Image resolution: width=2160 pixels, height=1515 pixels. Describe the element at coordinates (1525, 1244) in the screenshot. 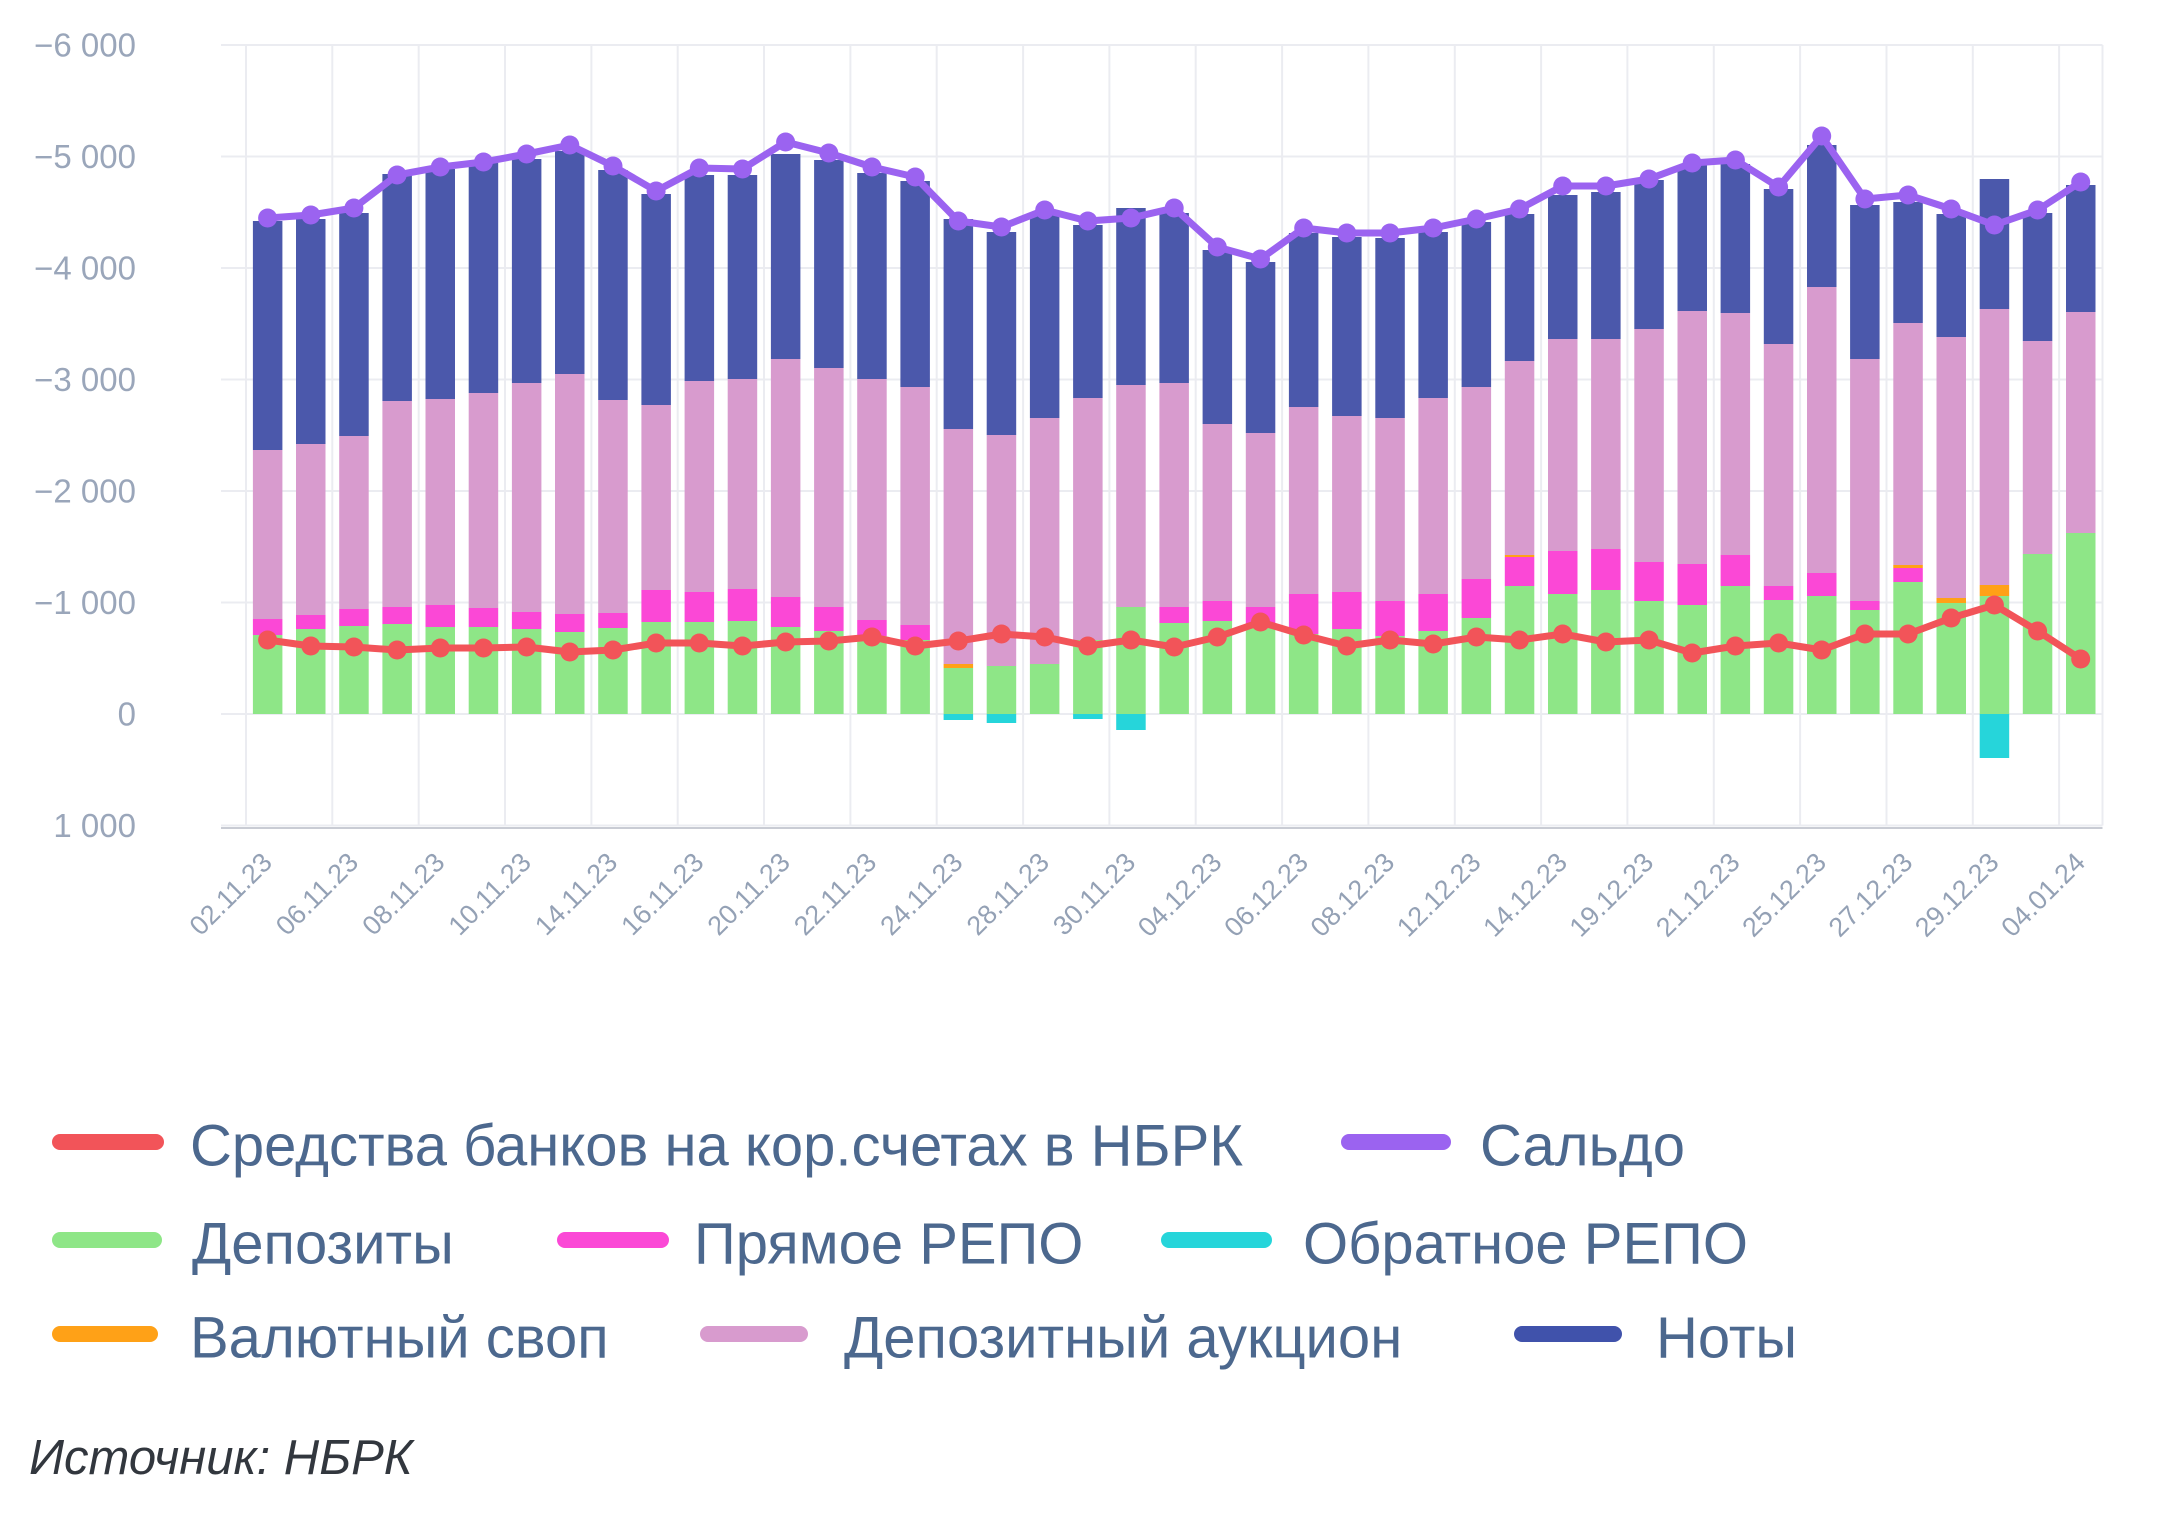

I see `svg-text: Обратное РЕПО` at that location.